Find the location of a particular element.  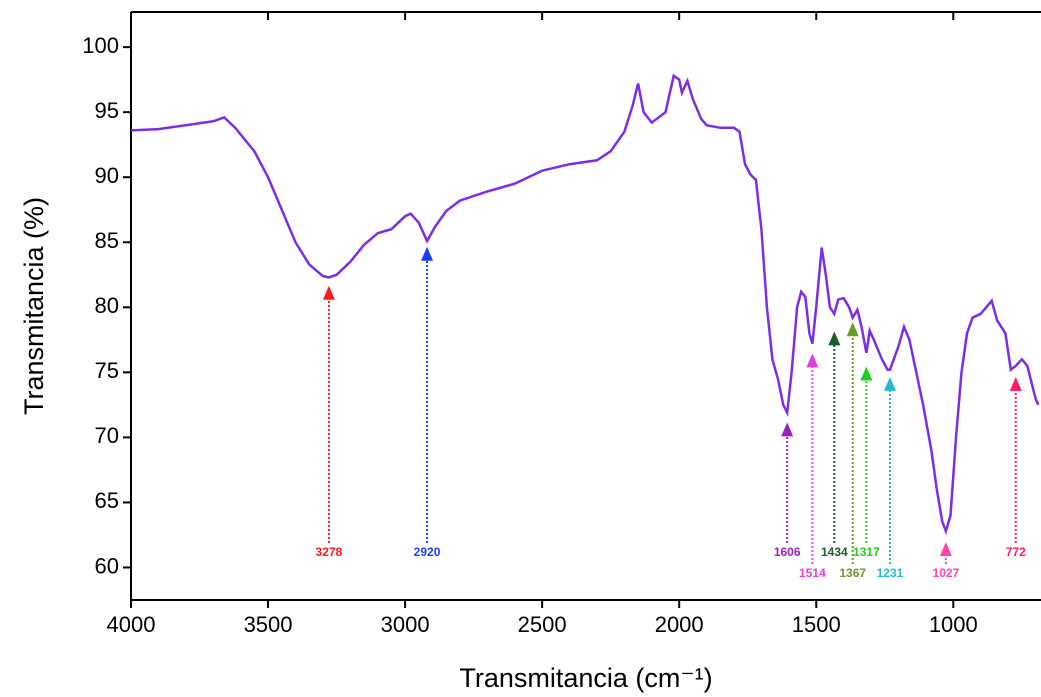

y-axis-title: Transmitancia (%) is located at coordinates (34, 306).